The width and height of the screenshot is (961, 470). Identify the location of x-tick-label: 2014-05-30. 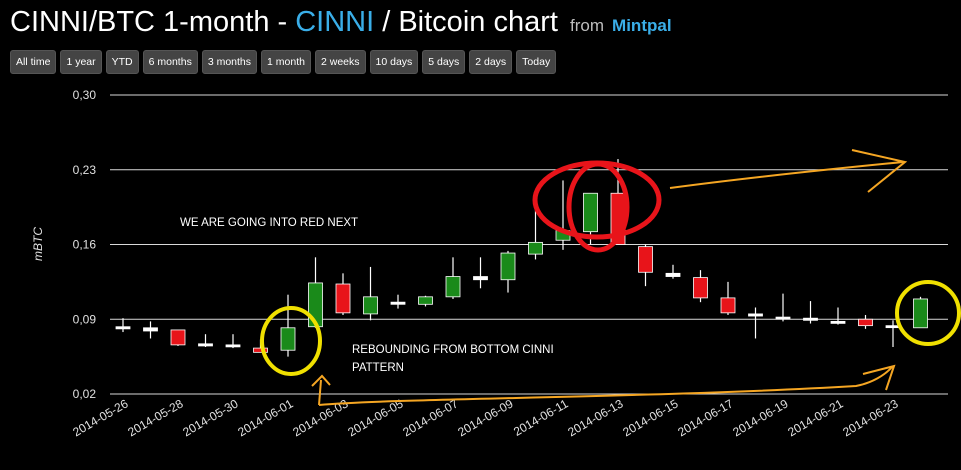
(210, 417).